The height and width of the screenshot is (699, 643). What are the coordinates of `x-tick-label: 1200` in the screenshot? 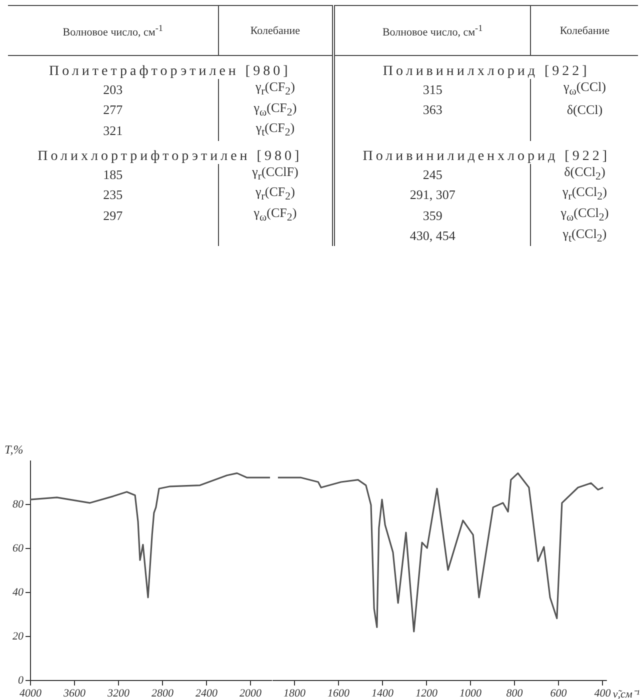 It's located at (427, 693).